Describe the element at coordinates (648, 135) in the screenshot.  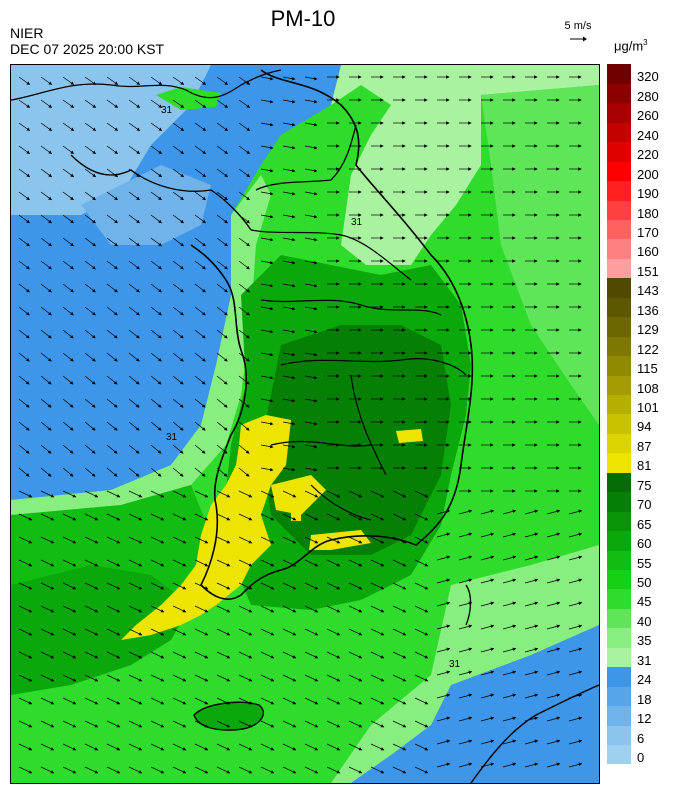
I see `colorbar-tick-label: 240` at that location.